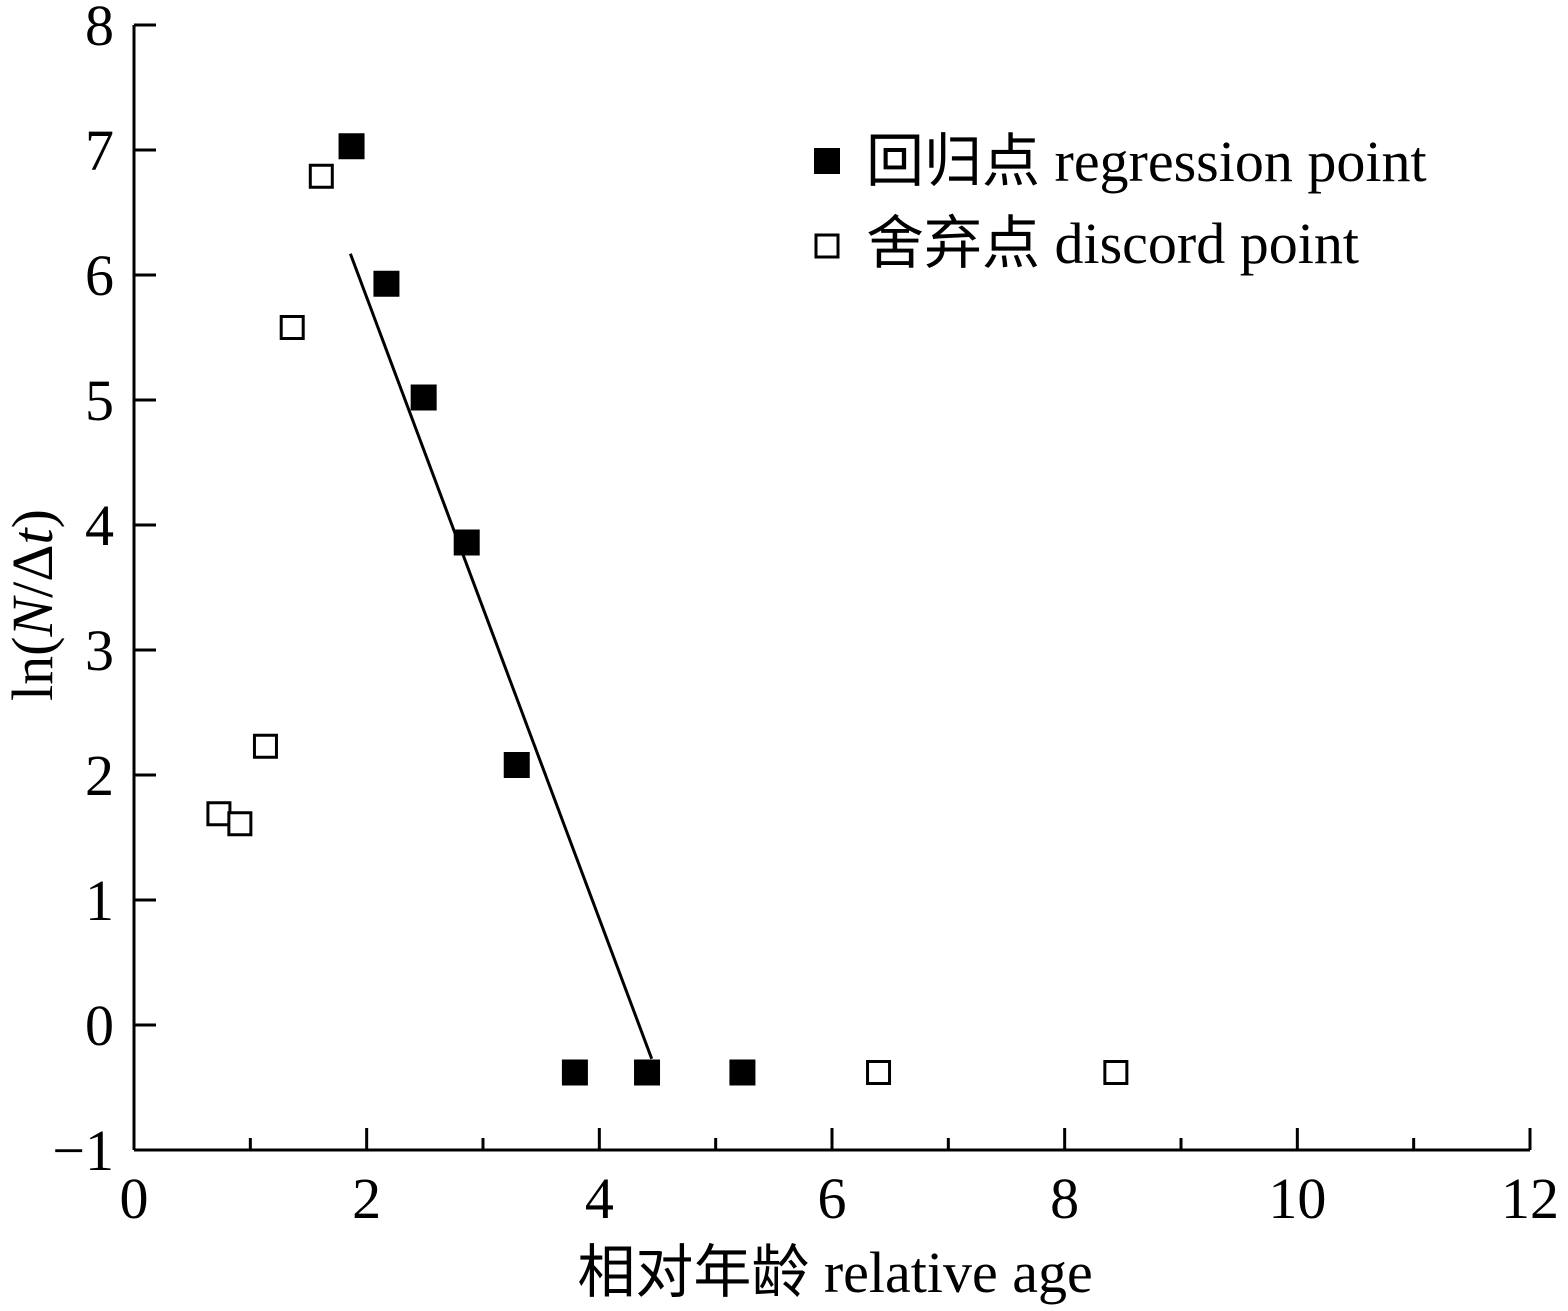 Image resolution: width=1568 pixels, height=1311 pixels. I want to click on y-axis-title: ln(N/Δt), so click(32, 605).